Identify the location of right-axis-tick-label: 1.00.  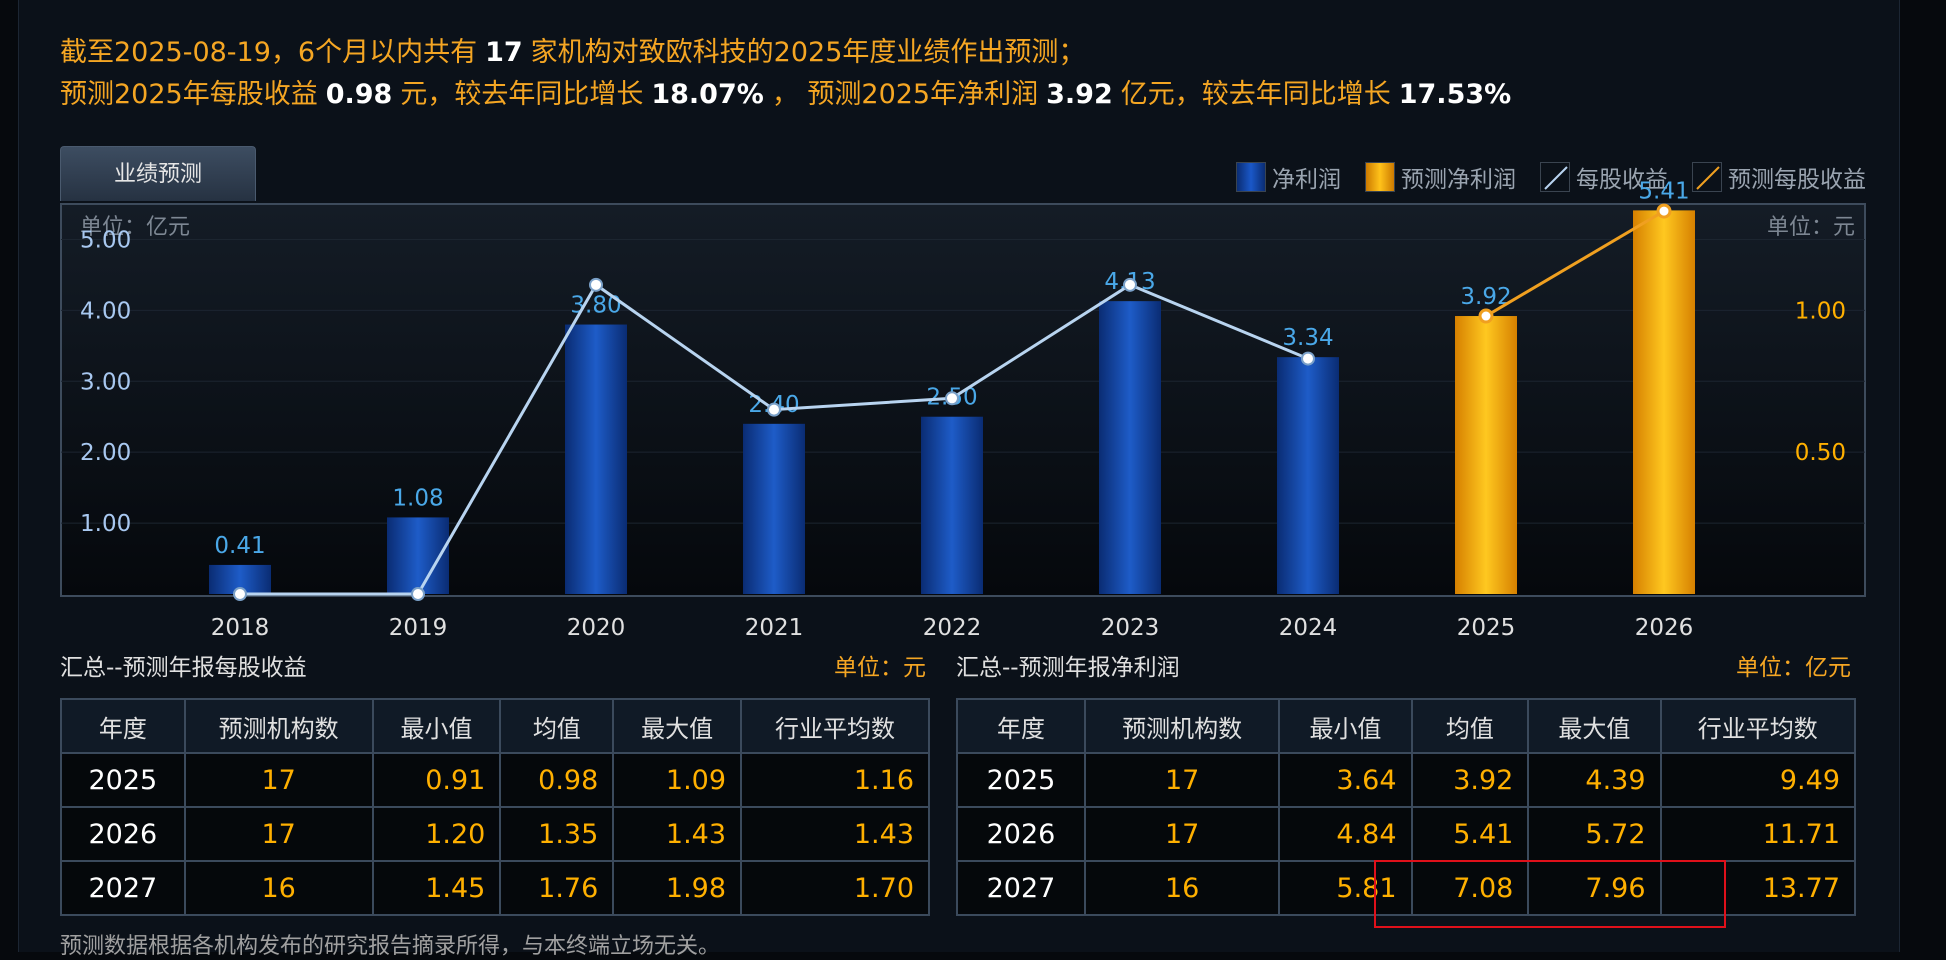
(1820, 311).